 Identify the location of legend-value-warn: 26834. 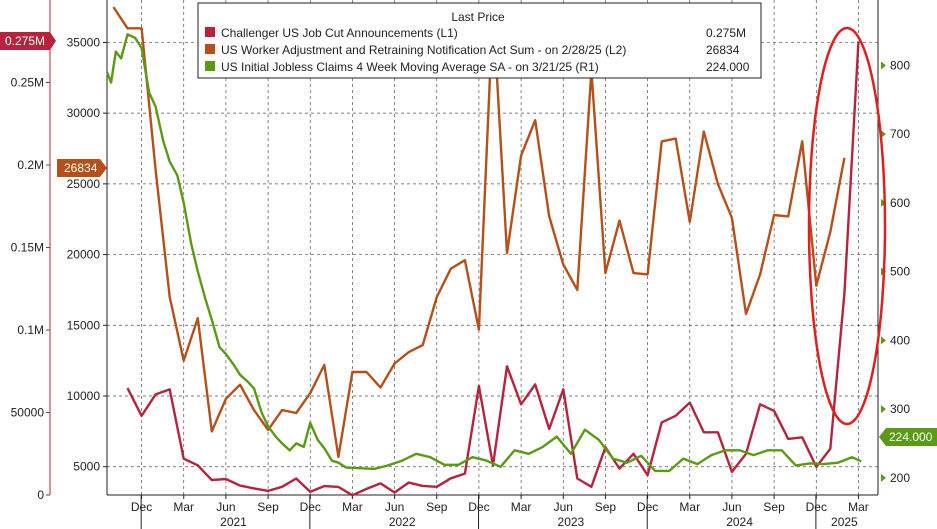
(723, 50).